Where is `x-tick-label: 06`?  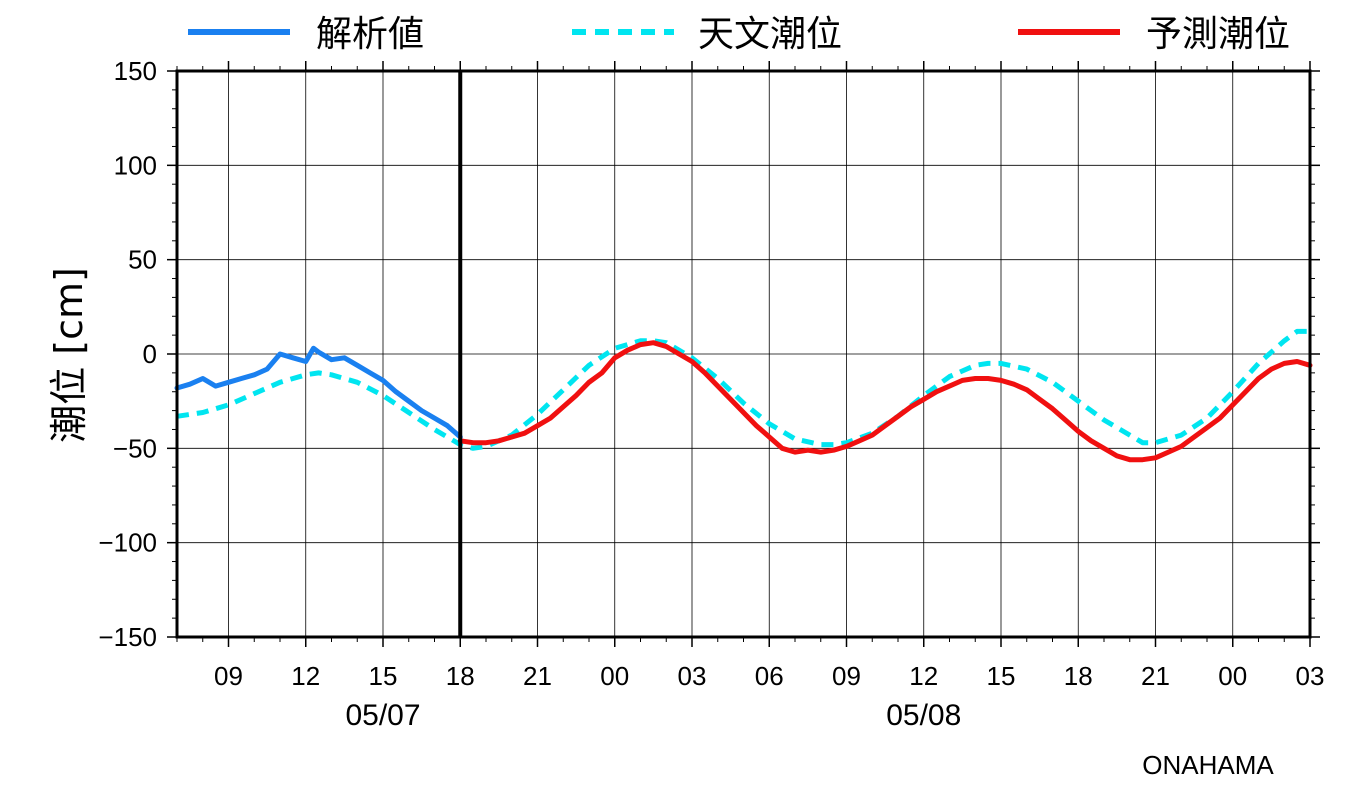
x-tick-label: 06 is located at coordinates (769, 676).